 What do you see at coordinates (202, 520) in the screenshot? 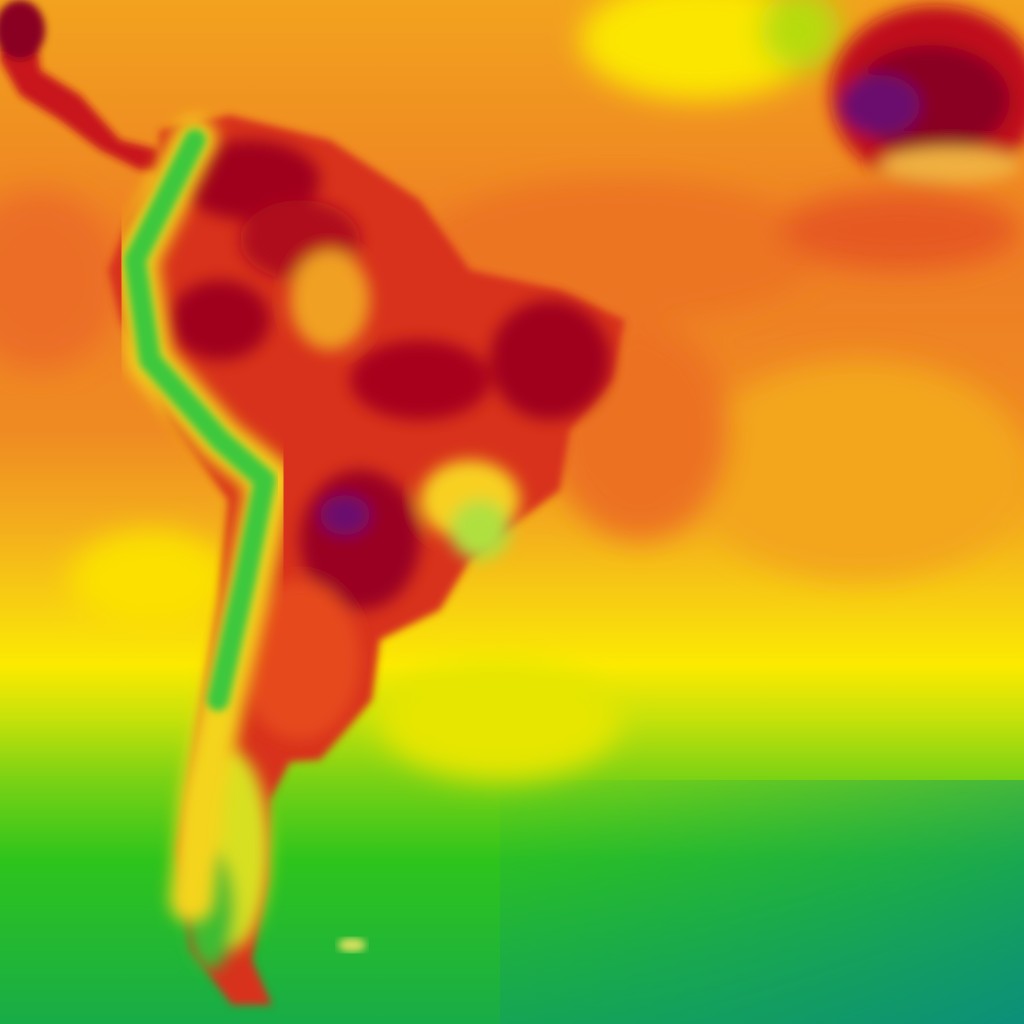
I see `andes-mountains` at bounding box center [202, 520].